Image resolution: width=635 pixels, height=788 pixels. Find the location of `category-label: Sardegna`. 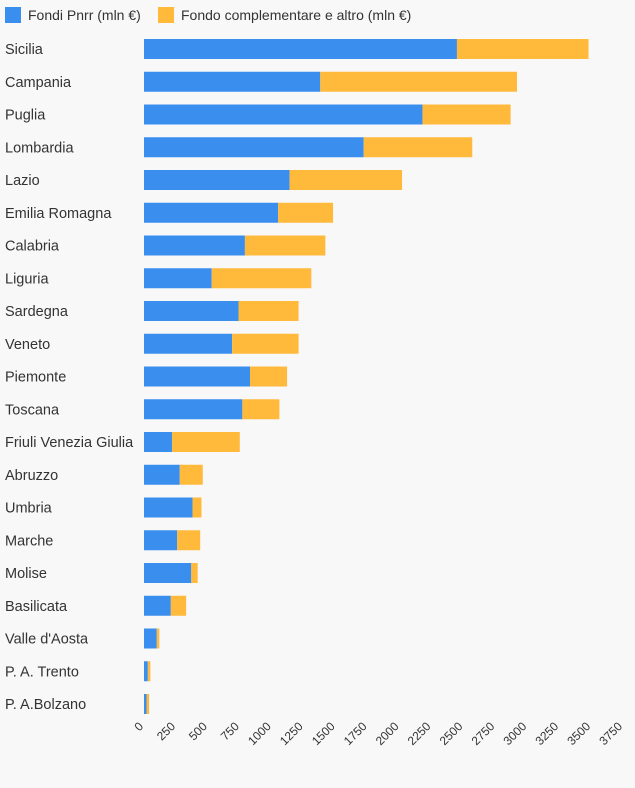

category-label: Sardegna is located at coordinates (37, 312).